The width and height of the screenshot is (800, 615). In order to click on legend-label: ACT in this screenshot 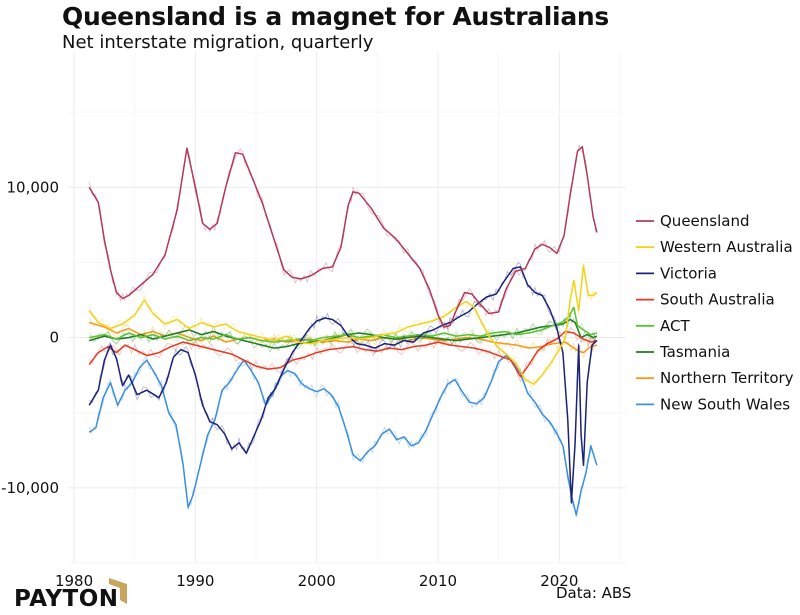, I will do `click(675, 326)`.